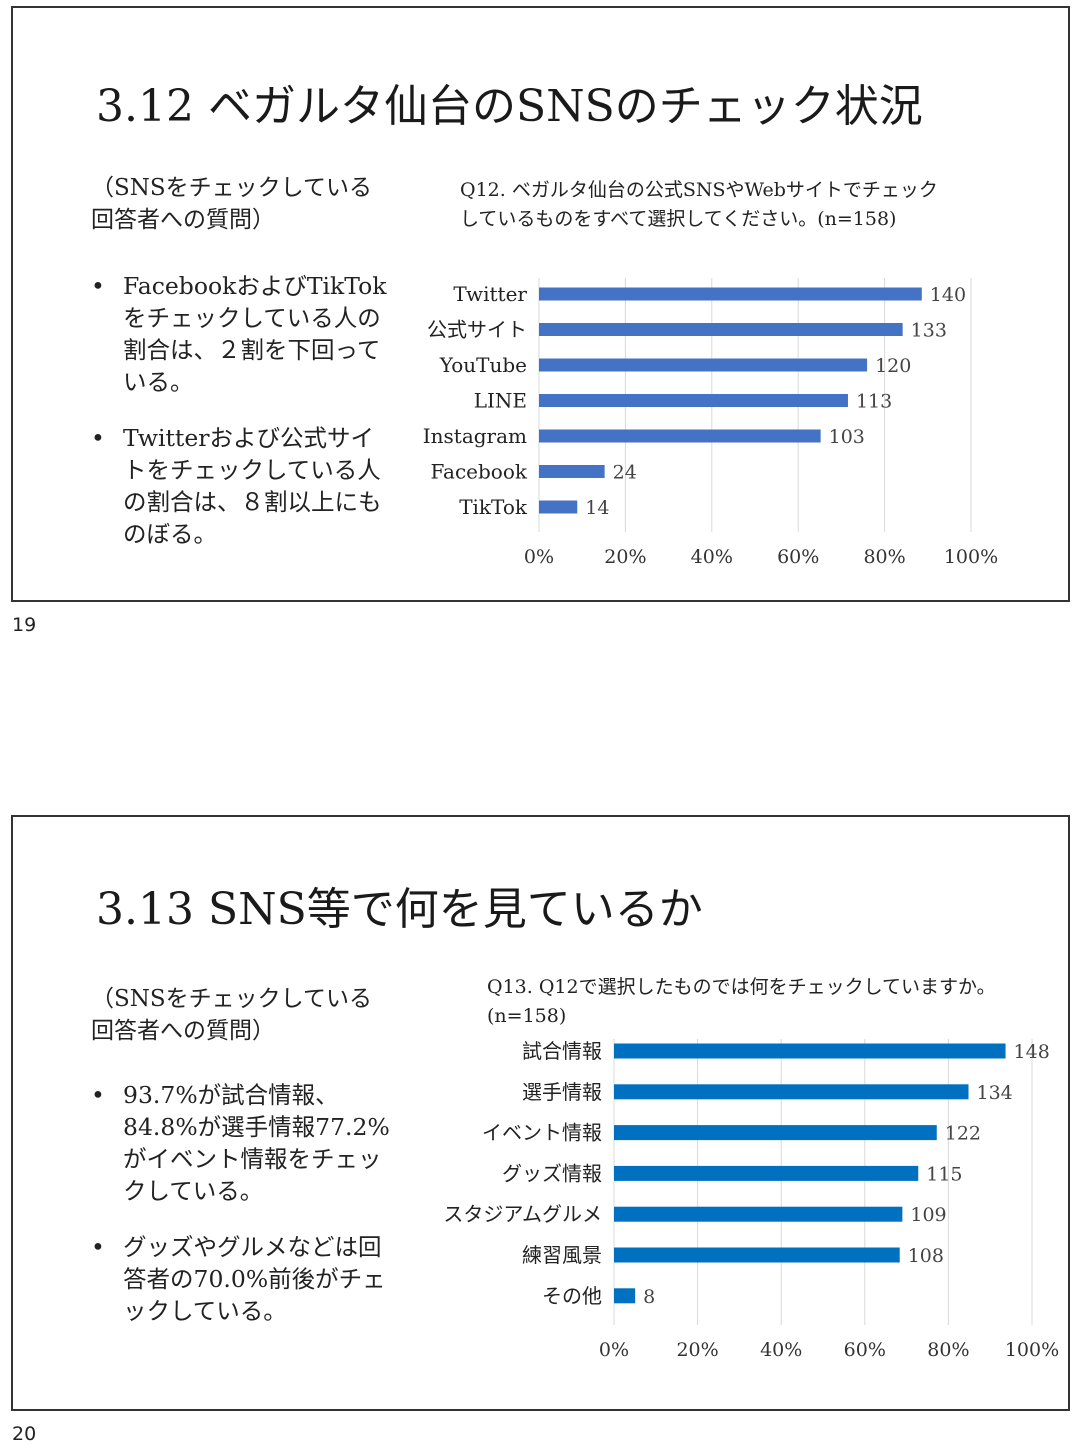 Image resolution: width=1081 pixels, height=1455 pixels. Describe the element at coordinates (542, 1133) in the screenshot. I see `category-label: イベント情報` at that location.